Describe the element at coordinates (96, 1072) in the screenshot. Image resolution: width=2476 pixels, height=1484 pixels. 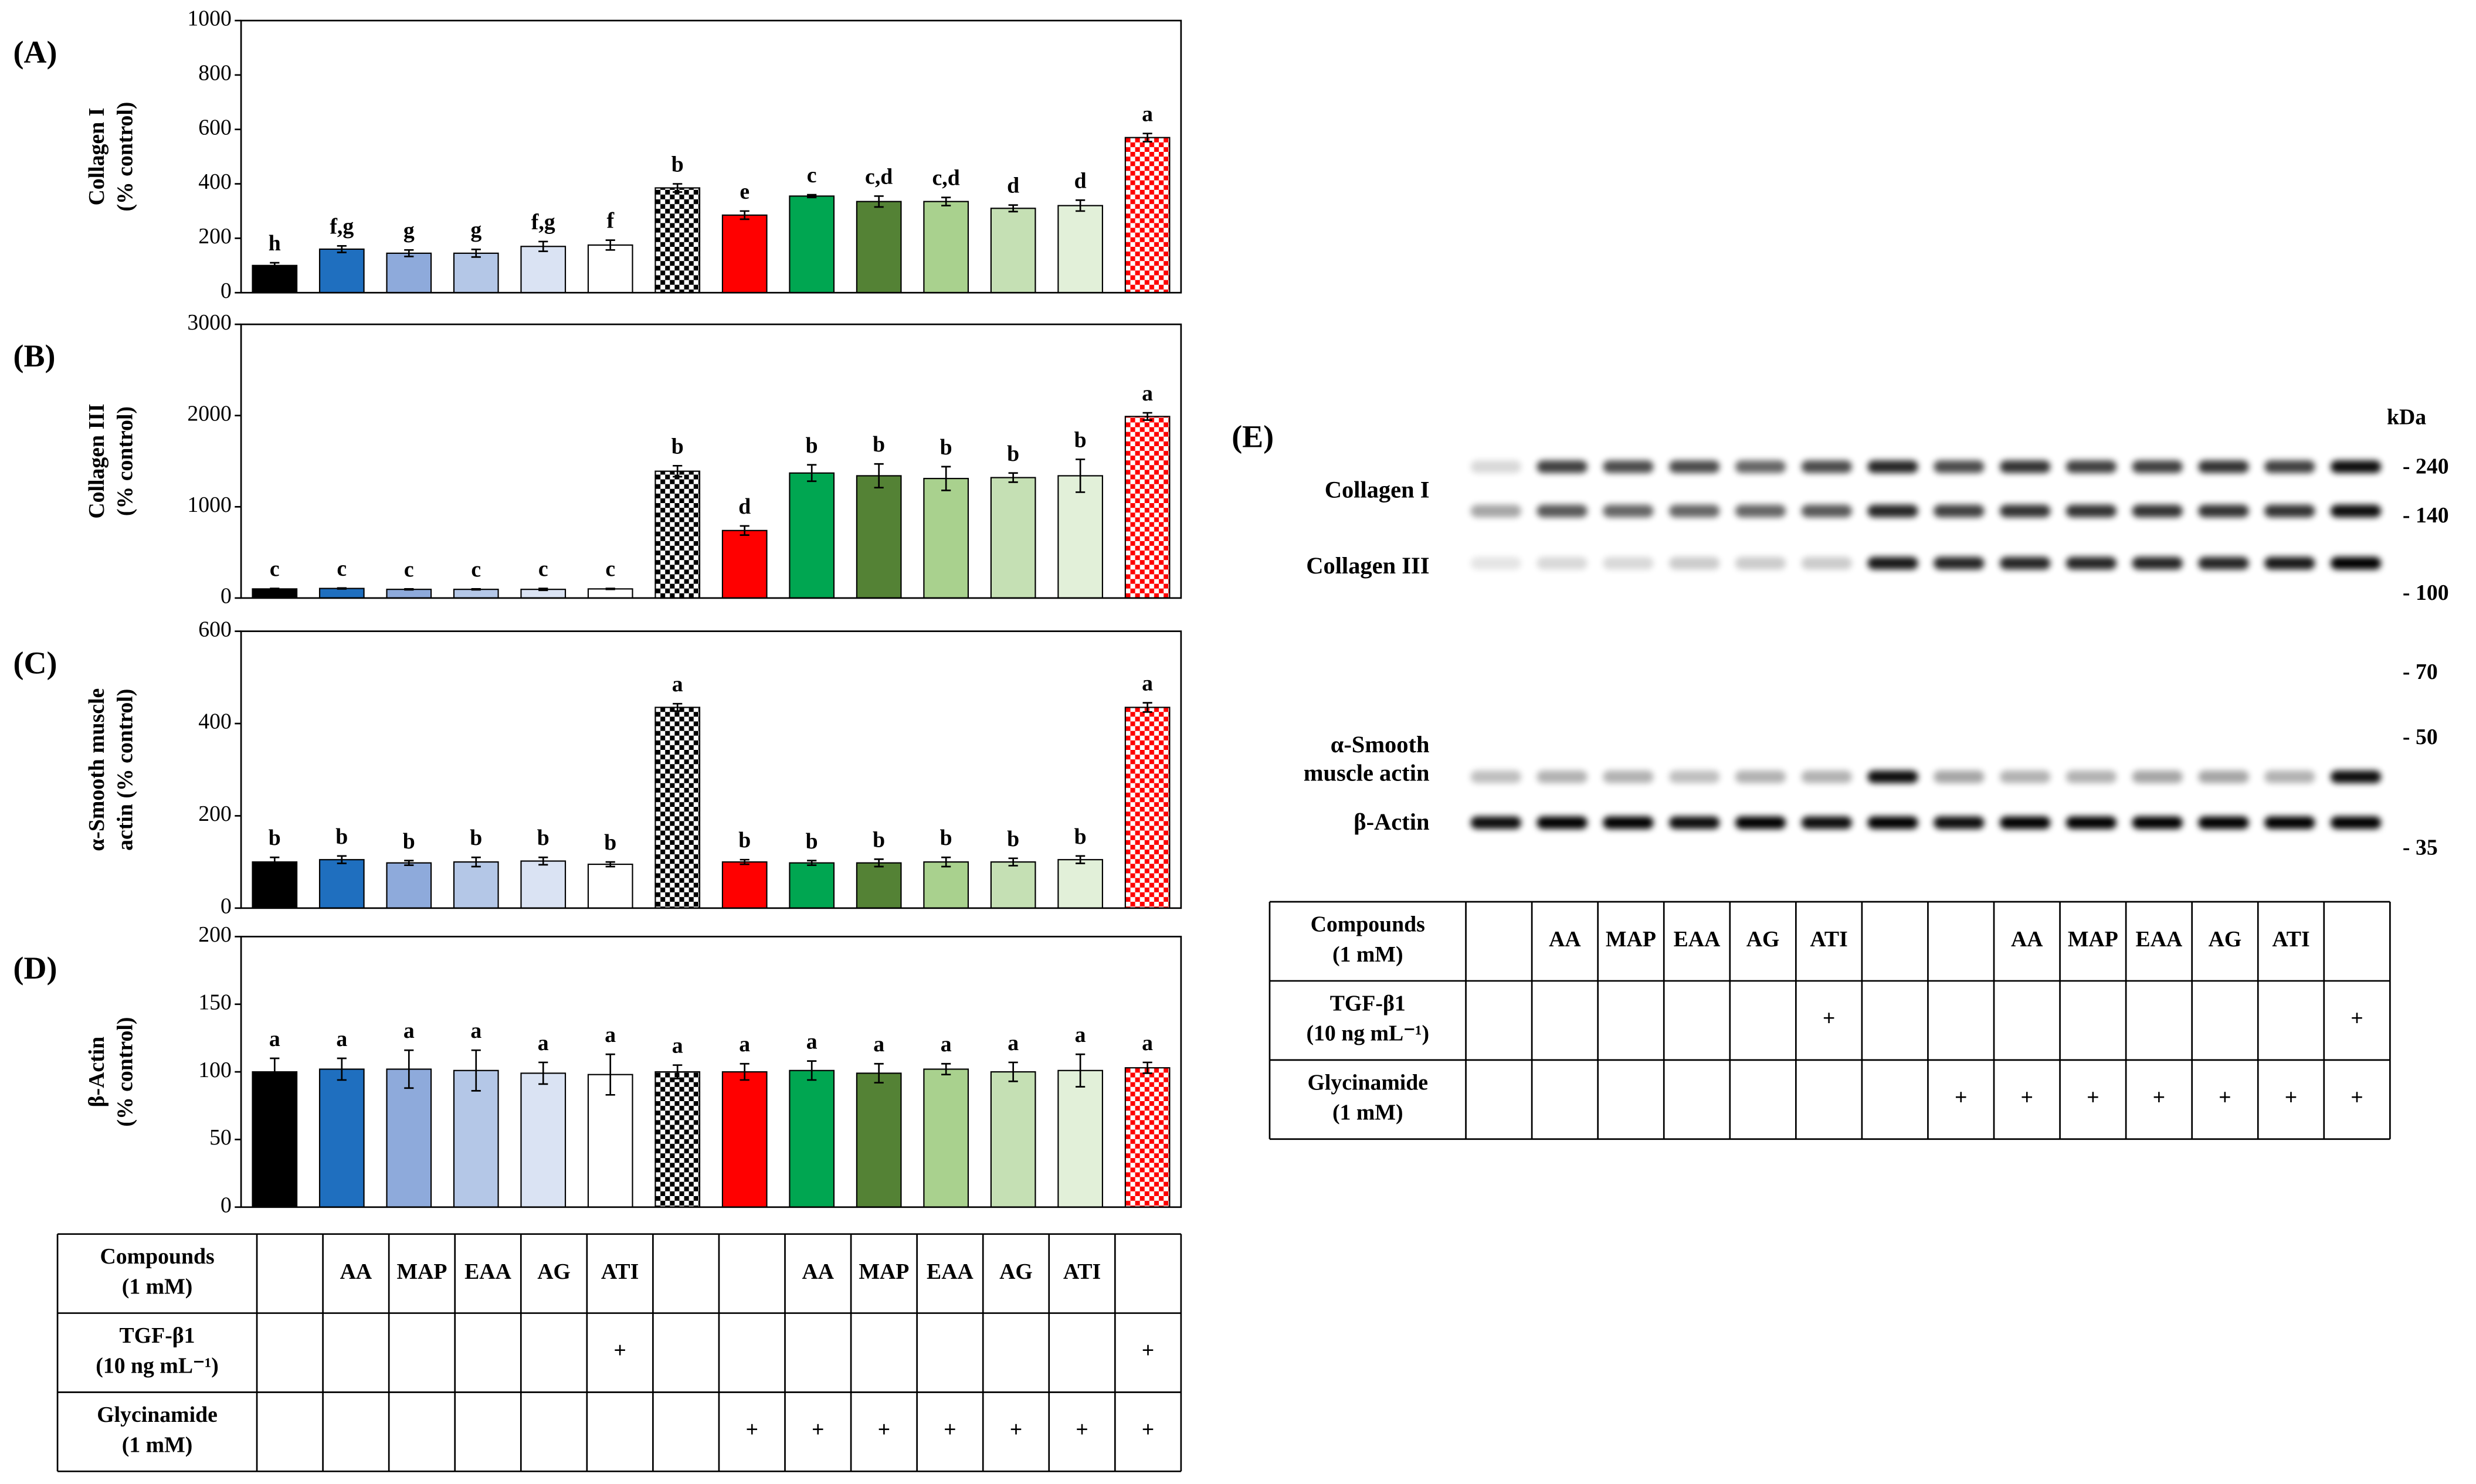
I see `y-axis-label: β-Actin` at that location.